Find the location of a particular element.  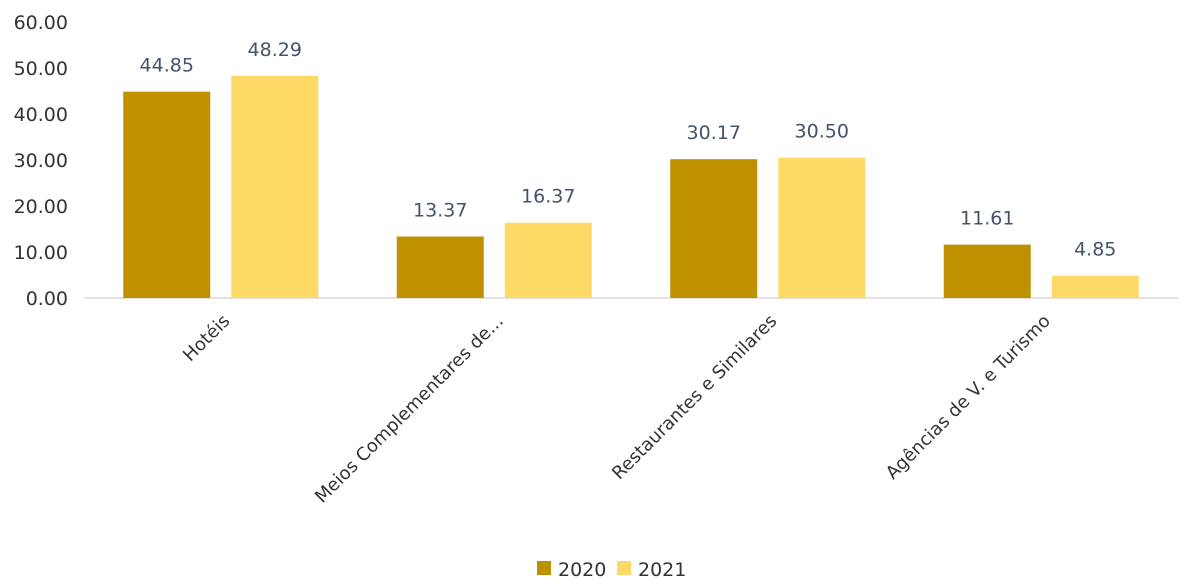

category-label: Agências de V. e Turismo is located at coordinates (968, 397).